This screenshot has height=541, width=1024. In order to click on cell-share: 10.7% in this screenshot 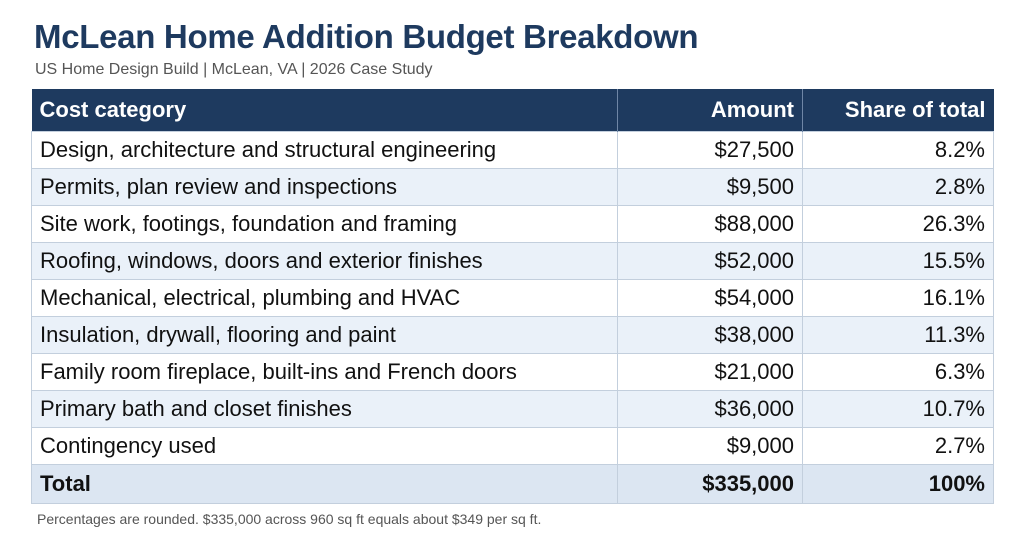, I will do `click(898, 409)`.